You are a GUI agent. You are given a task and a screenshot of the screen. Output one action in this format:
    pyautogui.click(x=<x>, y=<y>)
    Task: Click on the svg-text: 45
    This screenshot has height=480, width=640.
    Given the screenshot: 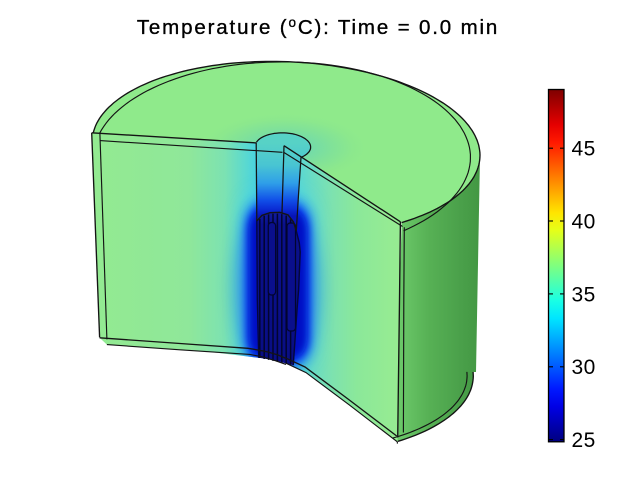 What is the action you would take?
    pyautogui.click(x=584, y=149)
    